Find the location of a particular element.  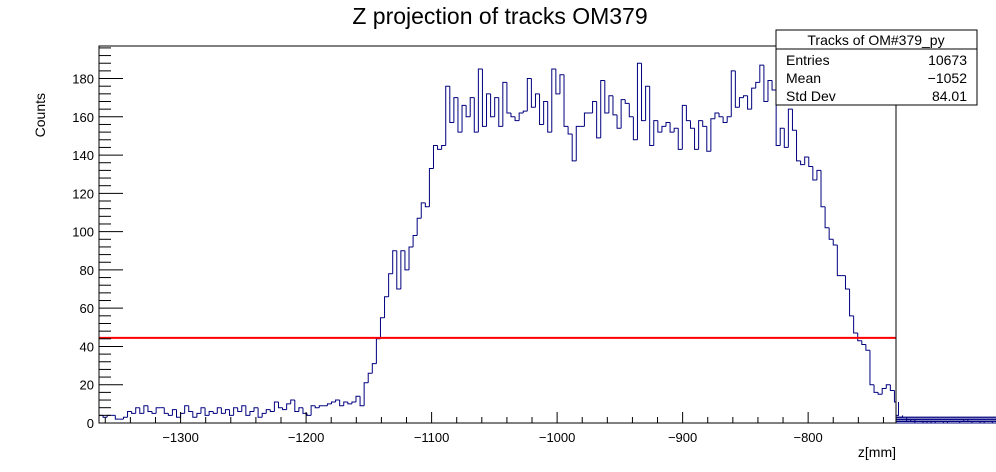

y-axis-label: Counts is located at coordinates (40, 115).